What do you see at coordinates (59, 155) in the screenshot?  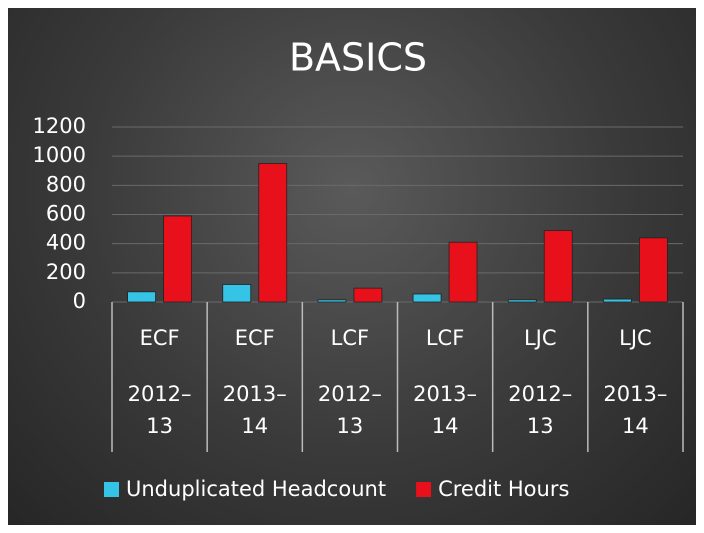 I see `y-tick-label: 1000` at bounding box center [59, 155].